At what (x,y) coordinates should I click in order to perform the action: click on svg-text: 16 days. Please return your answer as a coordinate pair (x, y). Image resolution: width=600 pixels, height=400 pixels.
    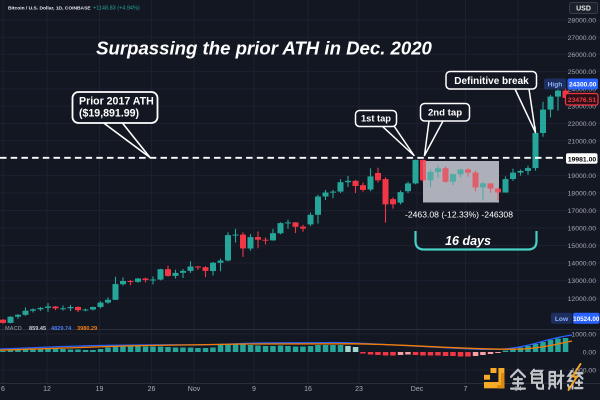
    Looking at the image, I should click on (468, 241).